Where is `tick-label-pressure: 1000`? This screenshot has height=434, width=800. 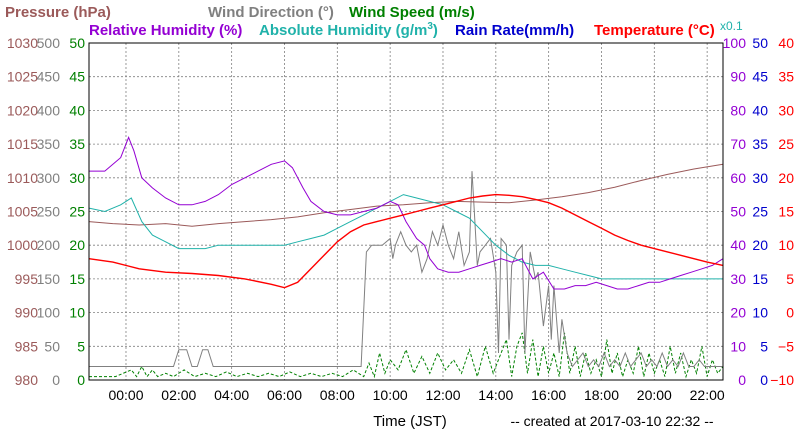 tick-label-pressure: 1000 is located at coordinates (22, 245).